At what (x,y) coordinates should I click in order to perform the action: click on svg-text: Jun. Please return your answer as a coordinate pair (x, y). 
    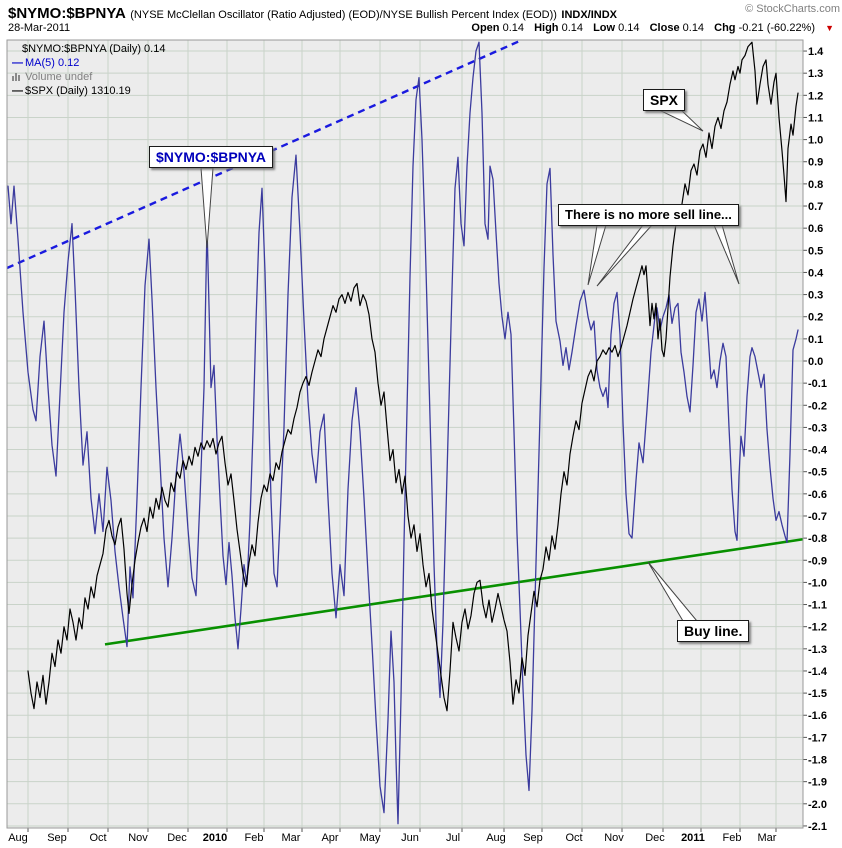
    Looking at the image, I should click on (410, 838).